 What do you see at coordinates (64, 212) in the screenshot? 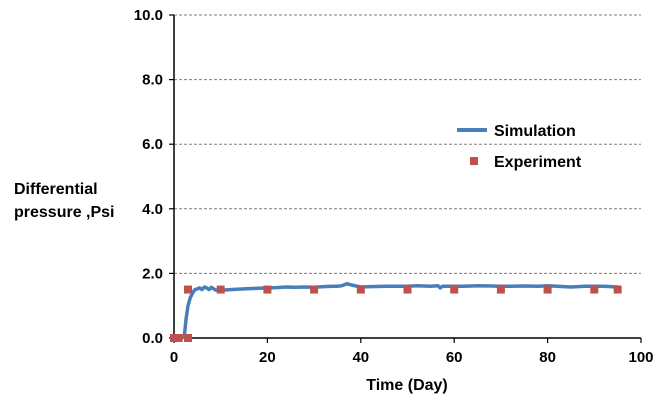
I see `y-axis-title-line-2: pressure ,Psi` at bounding box center [64, 212].